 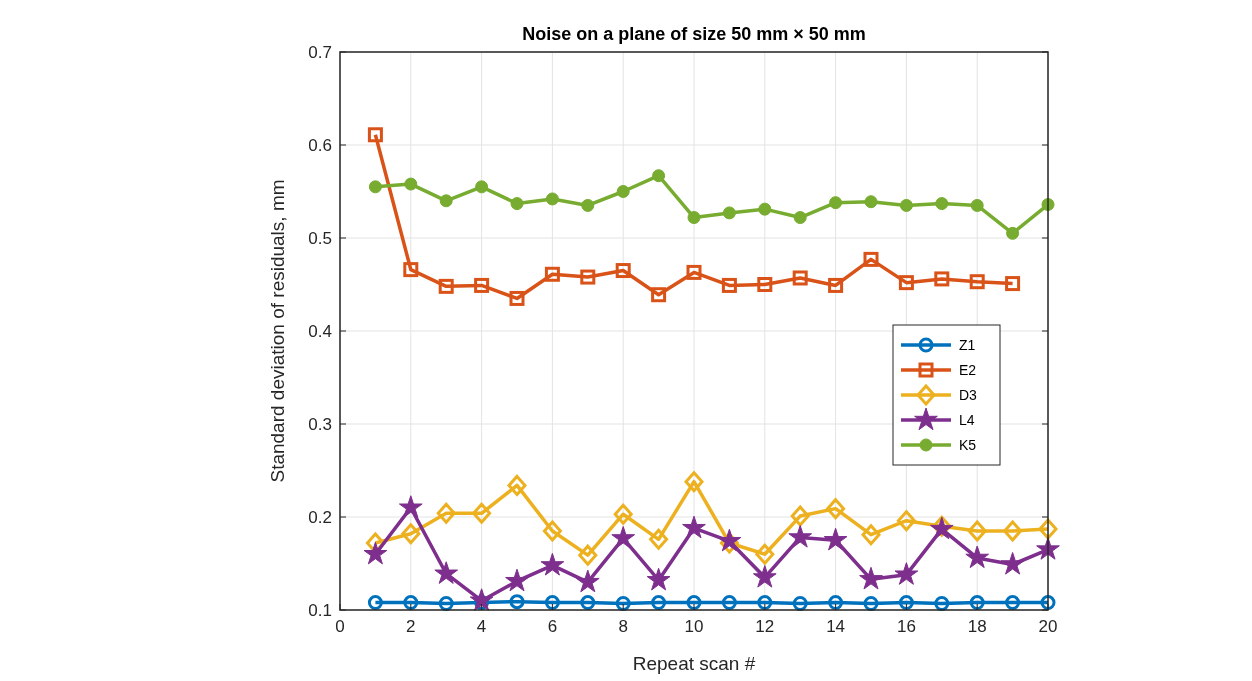 What do you see at coordinates (694, 626) in the screenshot?
I see `x-tick-label: 10` at bounding box center [694, 626].